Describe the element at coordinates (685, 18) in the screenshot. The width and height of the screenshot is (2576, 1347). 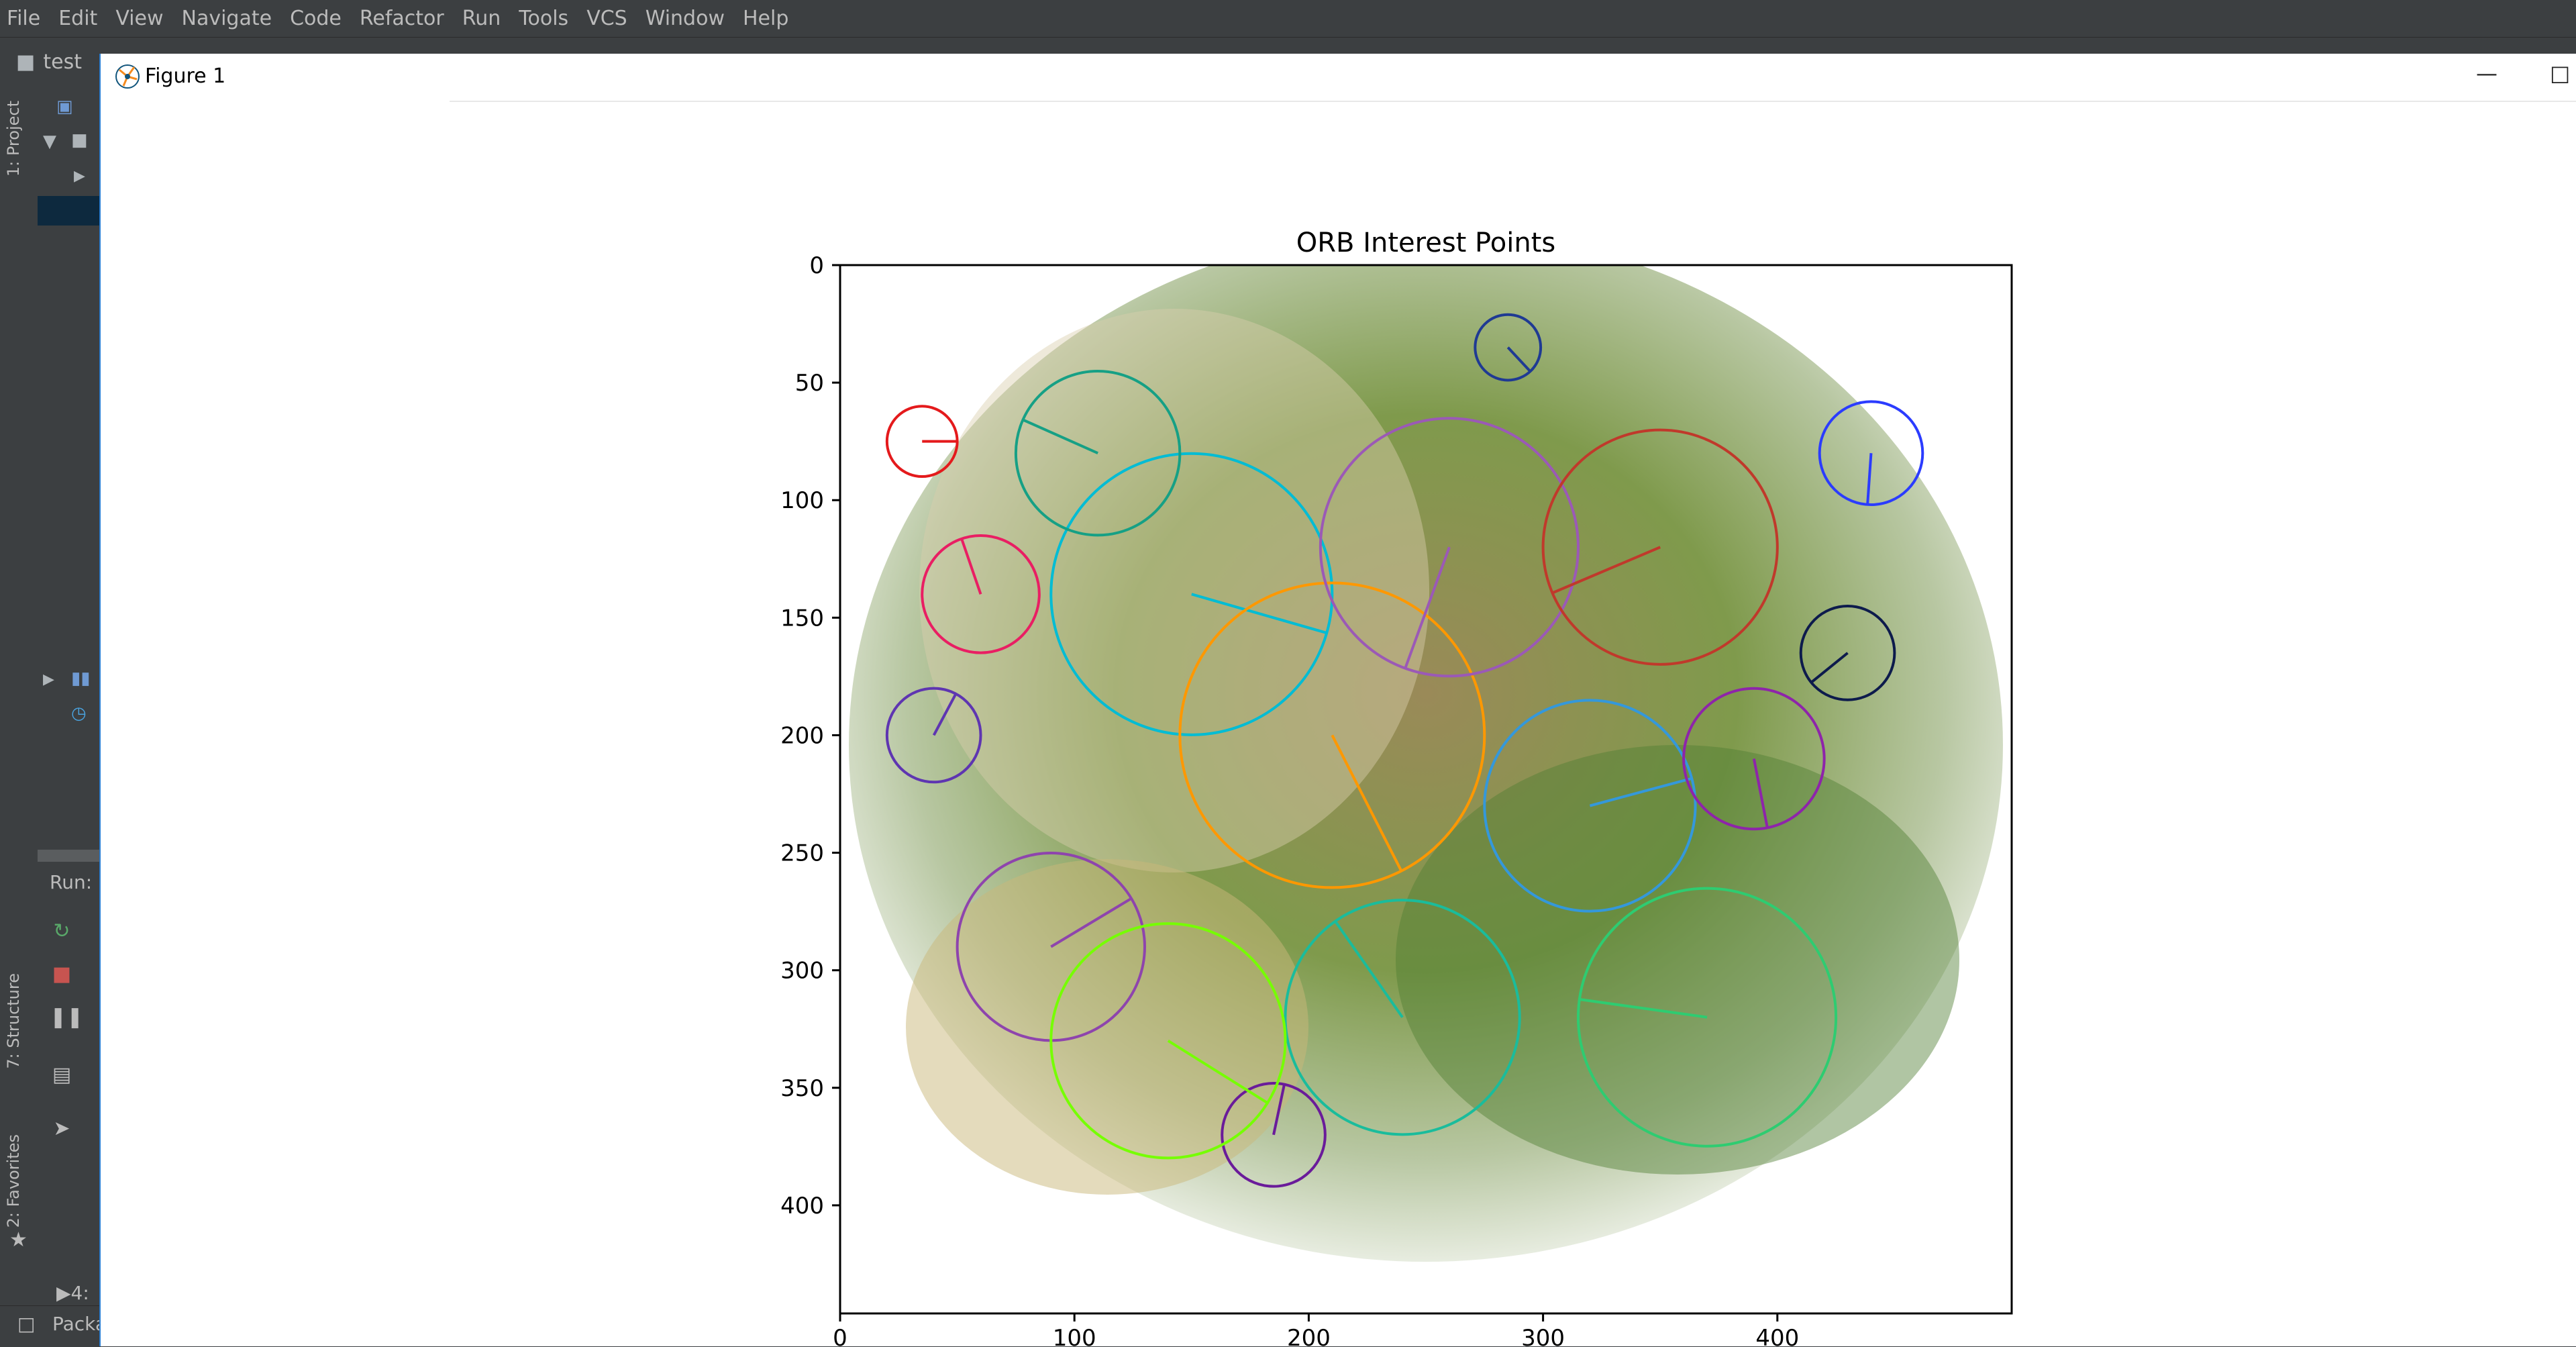
I see `menu-window: Window` at that location.